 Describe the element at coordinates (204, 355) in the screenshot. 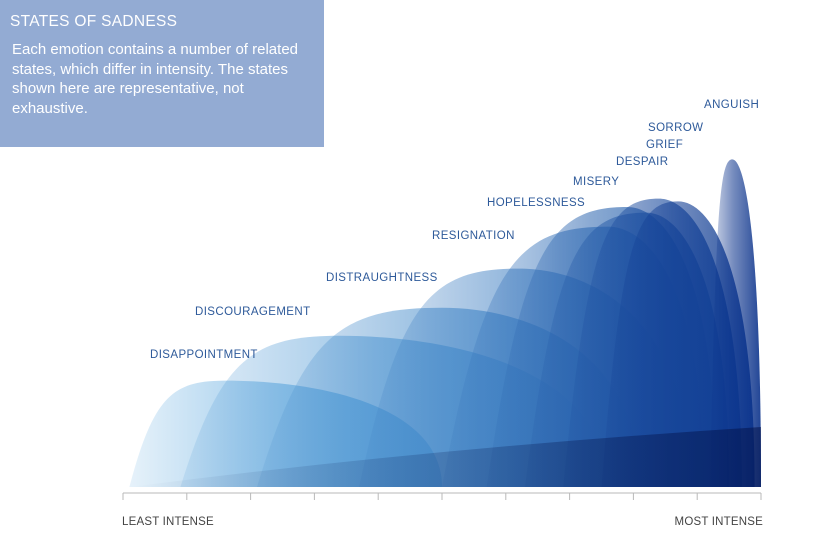

I see `state-label-disappointment: DISAPPOINTMENT` at that location.